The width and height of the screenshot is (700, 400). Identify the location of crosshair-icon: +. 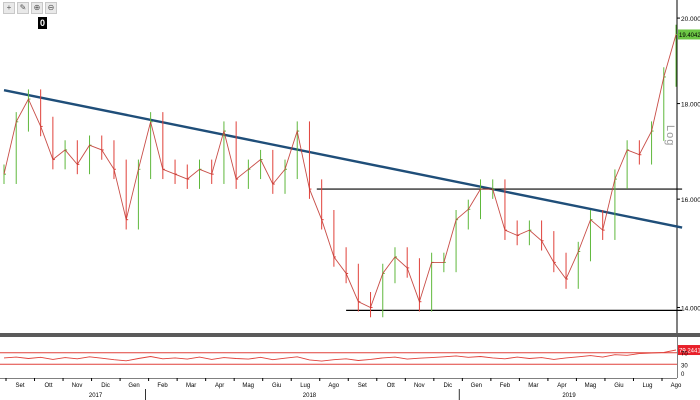
(9, 8).